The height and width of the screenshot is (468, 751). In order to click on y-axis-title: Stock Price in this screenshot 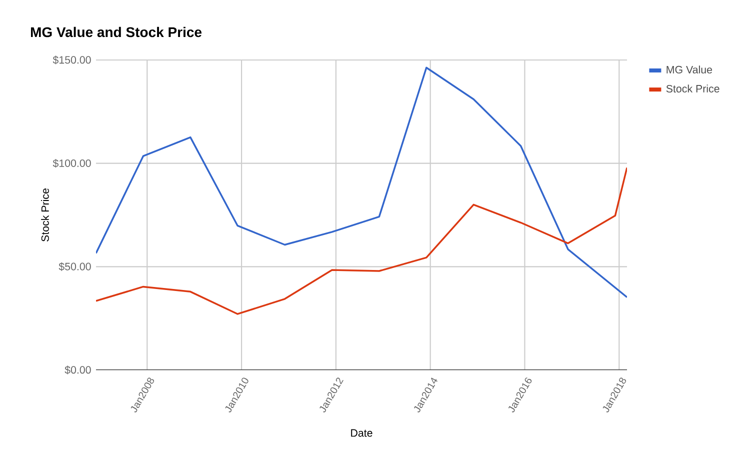, I will do `click(45, 215)`.